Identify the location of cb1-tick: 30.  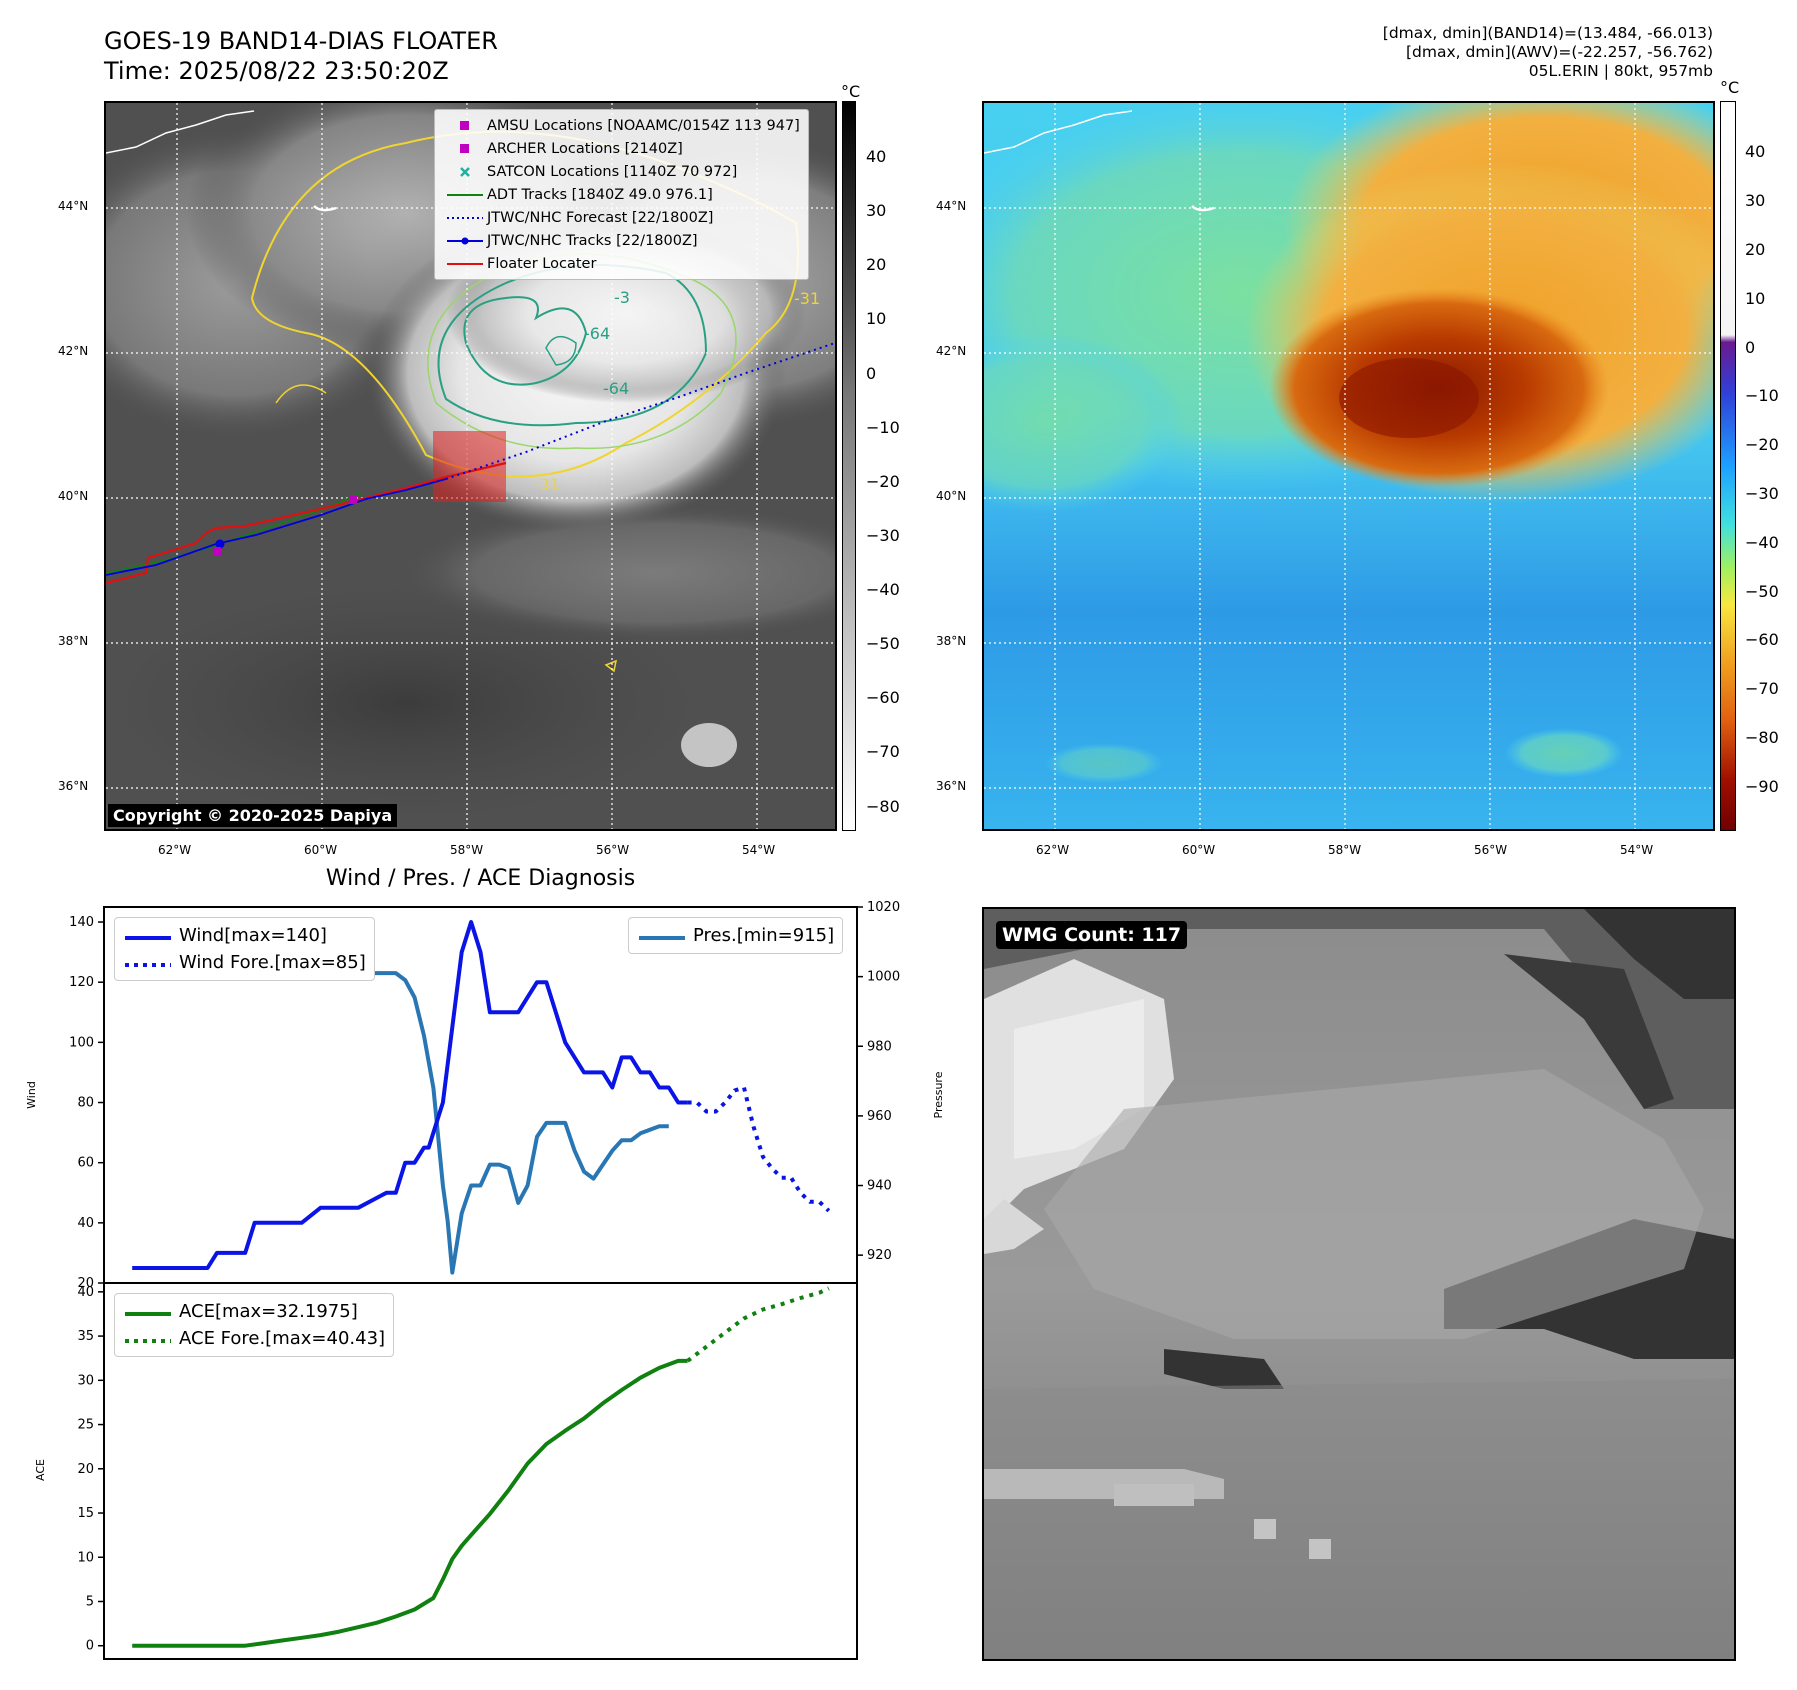
(876, 210).